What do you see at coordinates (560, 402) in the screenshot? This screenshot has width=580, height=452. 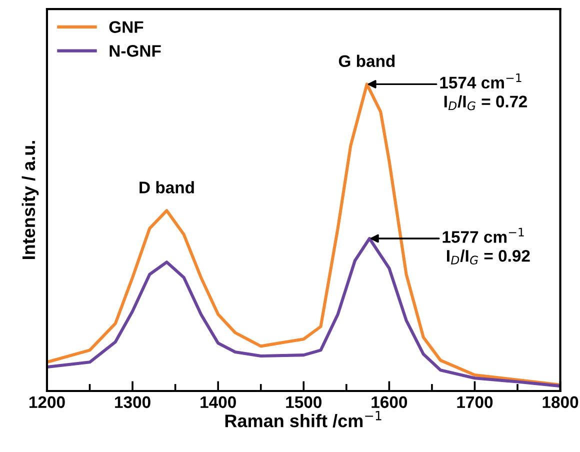 I see `x-tick-label: 1800` at bounding box center [560, 402].